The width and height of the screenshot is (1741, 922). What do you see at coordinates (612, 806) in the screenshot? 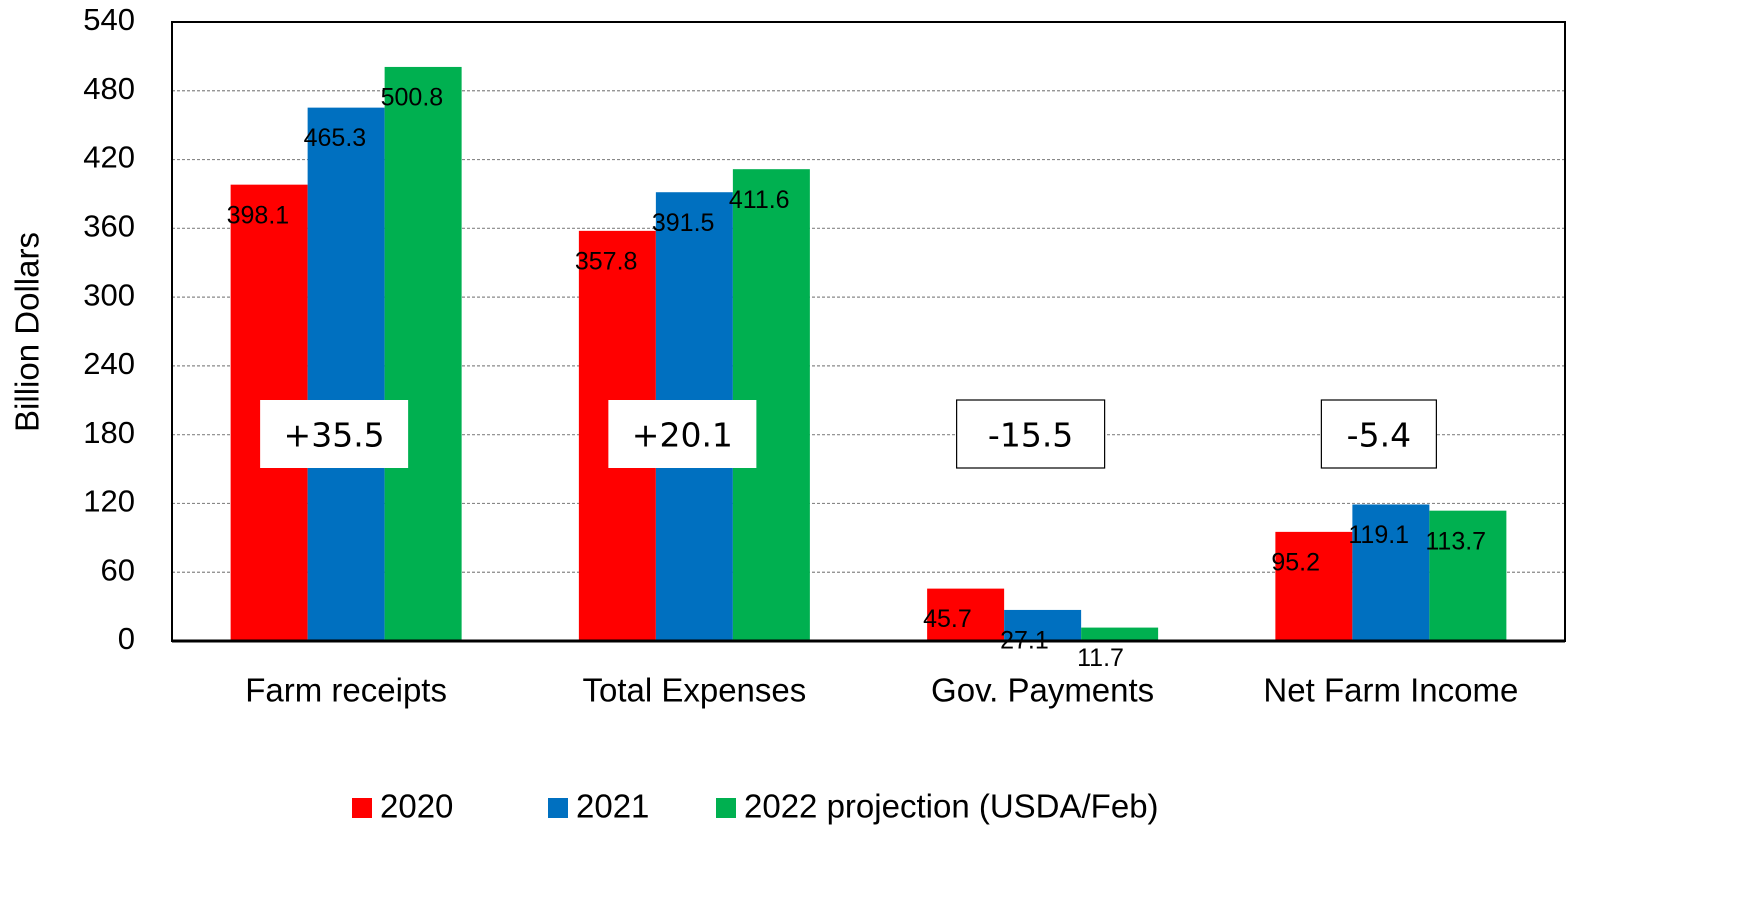
I see `legend-label: 2021` at bounding box center [612, 806].